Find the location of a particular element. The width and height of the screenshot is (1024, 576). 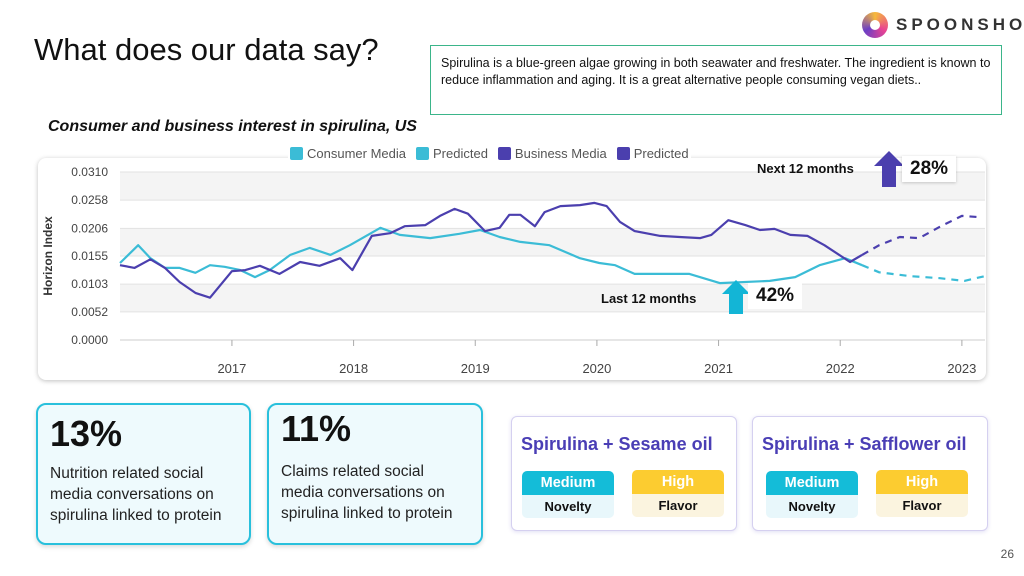

series-line-business-media is located at coordinates (491, 250).